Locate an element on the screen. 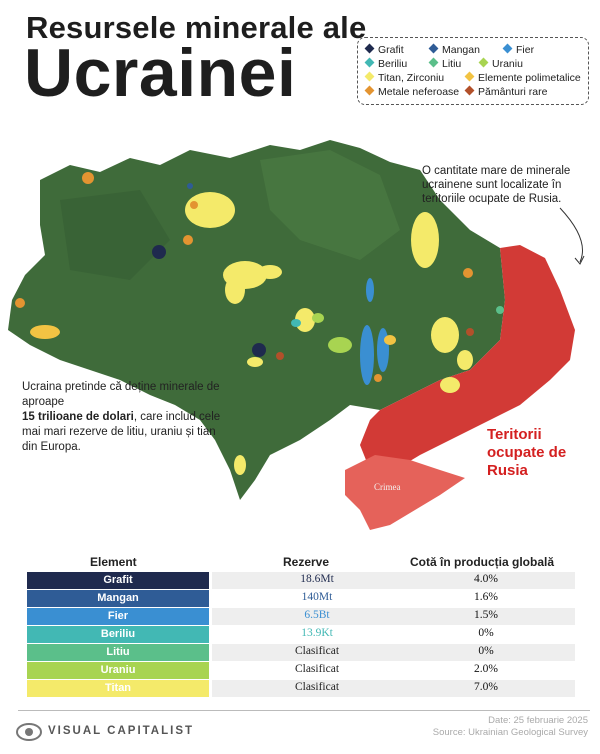  legend-label: Pământuri rare is located at coordinates (513, 92).